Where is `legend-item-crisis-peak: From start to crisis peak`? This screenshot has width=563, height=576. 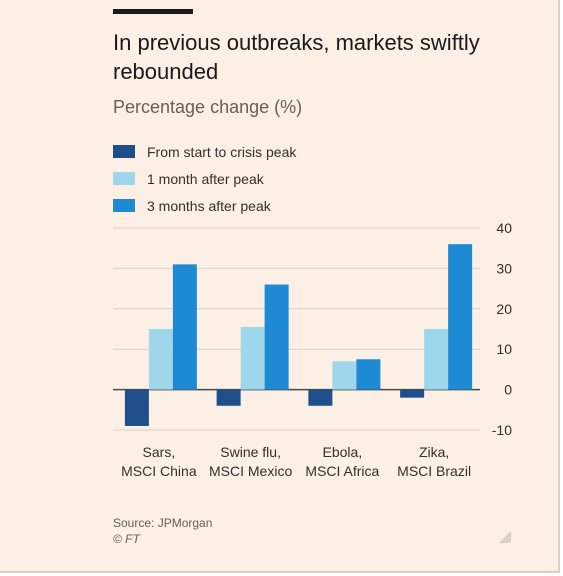 legend-item-crisis-peak: From start to crisis peak is located at coordinates (204, 151).